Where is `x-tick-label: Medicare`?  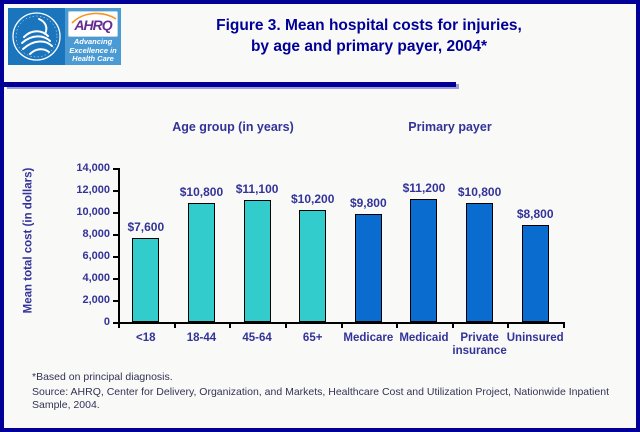
x-tick-label: Medicare is located at coordinates (368, 338).